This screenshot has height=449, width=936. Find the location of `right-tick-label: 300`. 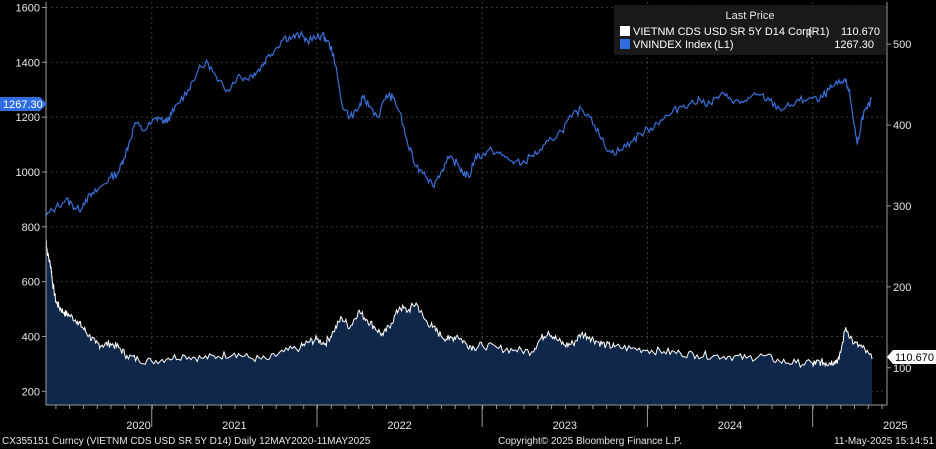

right-tick-label: 300 is located at coordinates (902, 207).